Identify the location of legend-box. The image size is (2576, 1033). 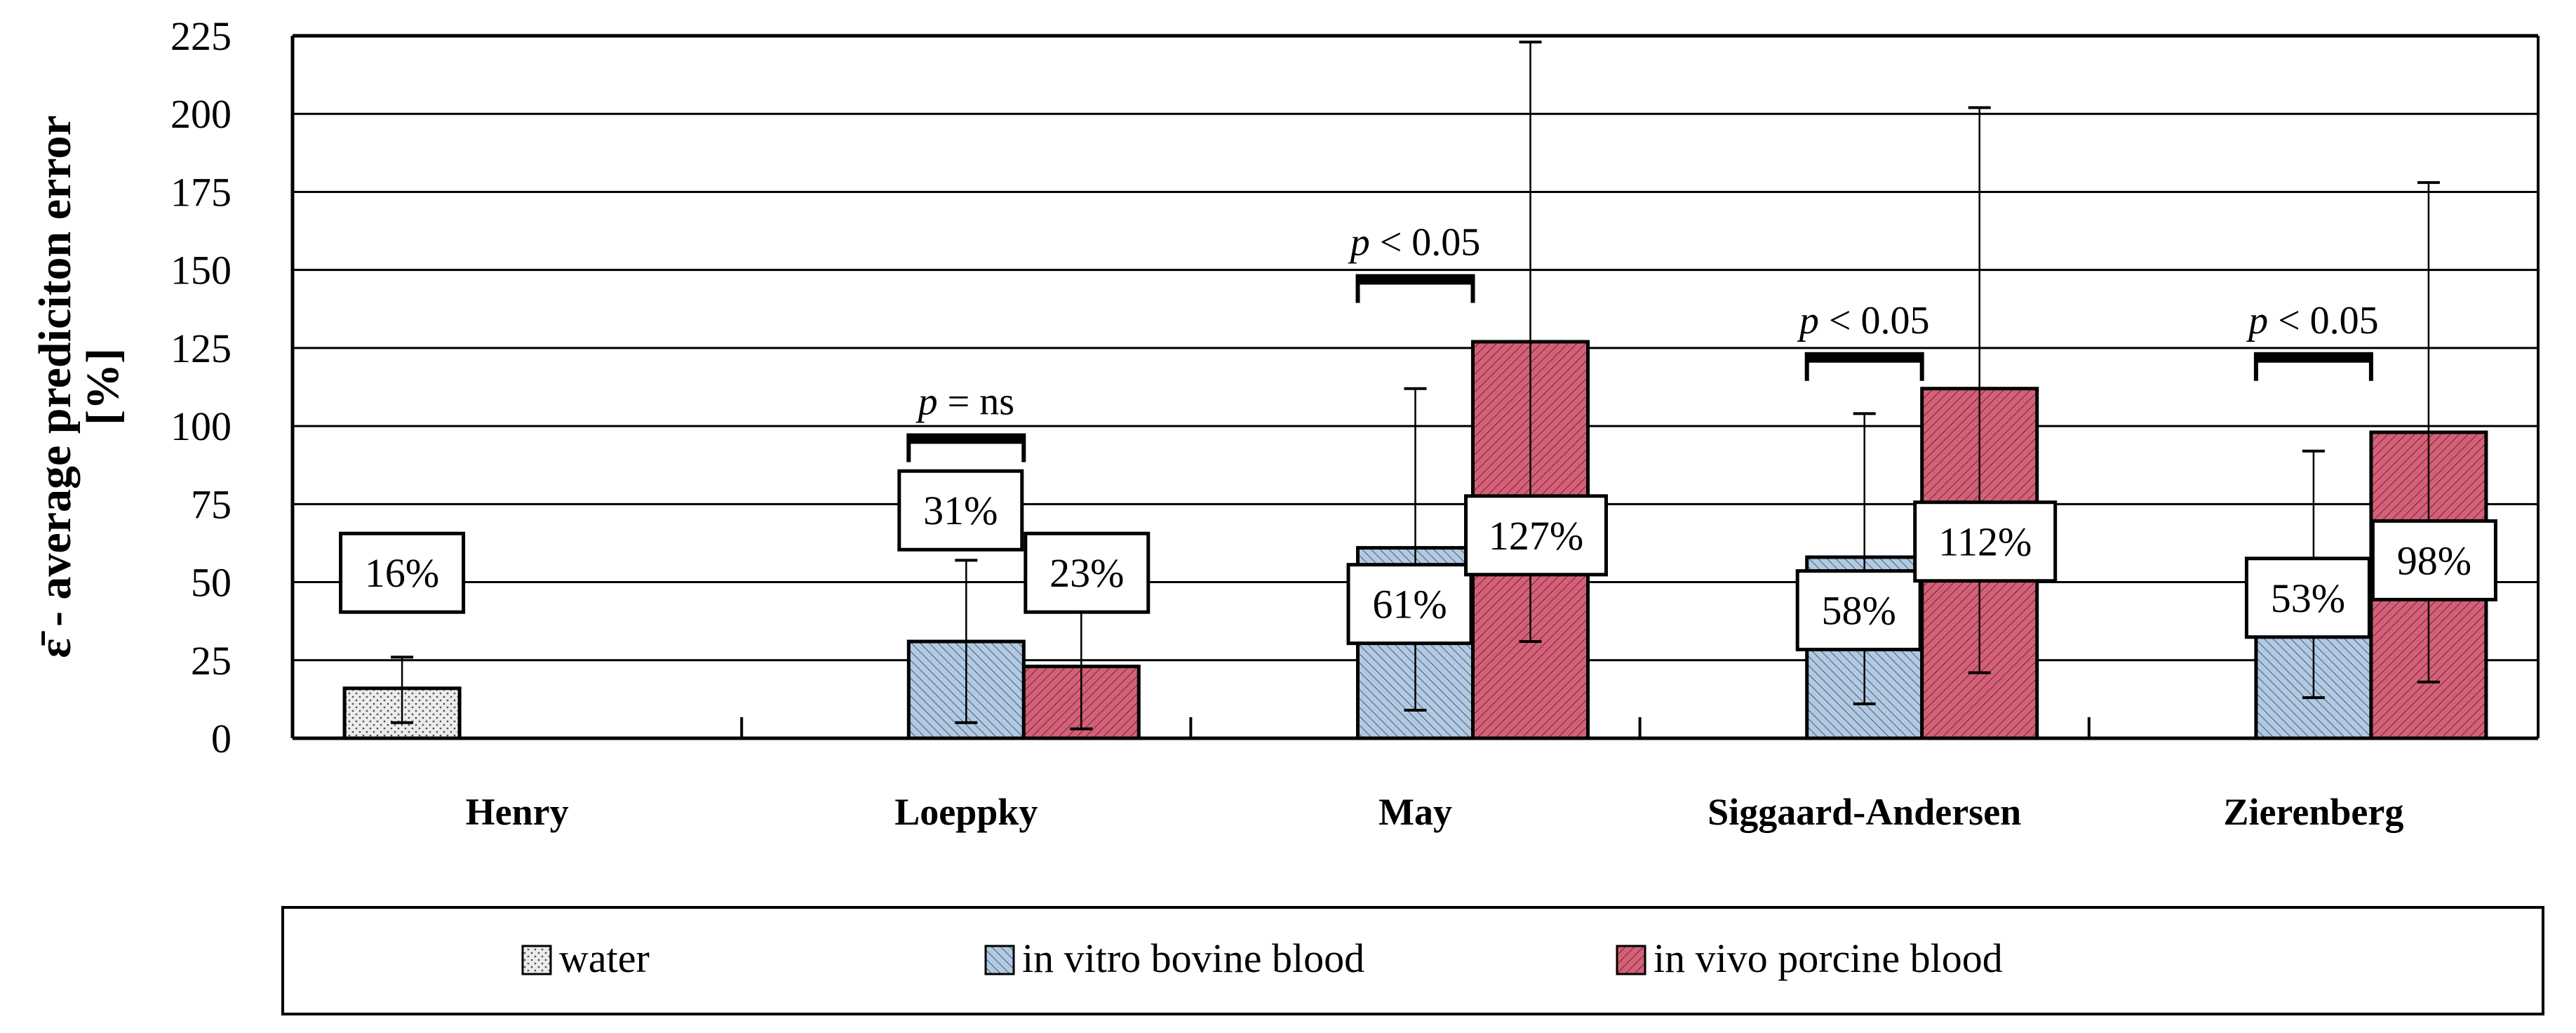
(1412, 960).